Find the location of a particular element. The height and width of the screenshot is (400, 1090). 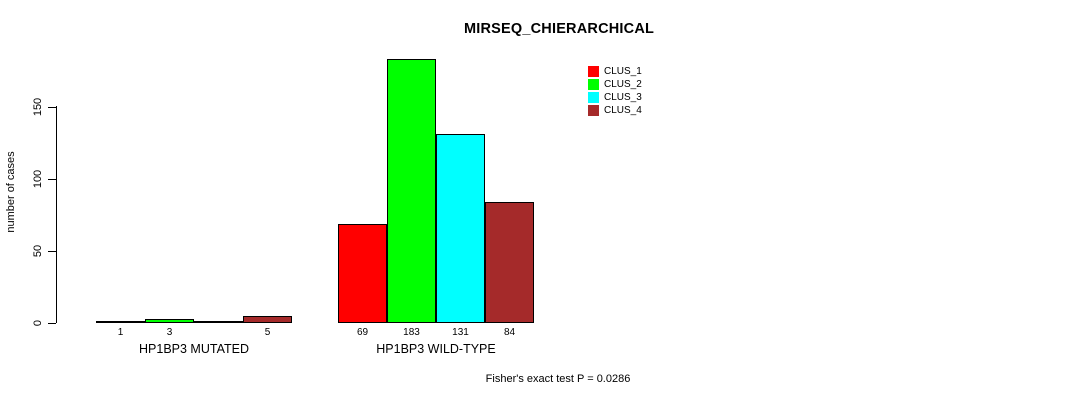

x-group-label-mutated: HP1BP3 MUTATED is located at coordinates (194, 349).